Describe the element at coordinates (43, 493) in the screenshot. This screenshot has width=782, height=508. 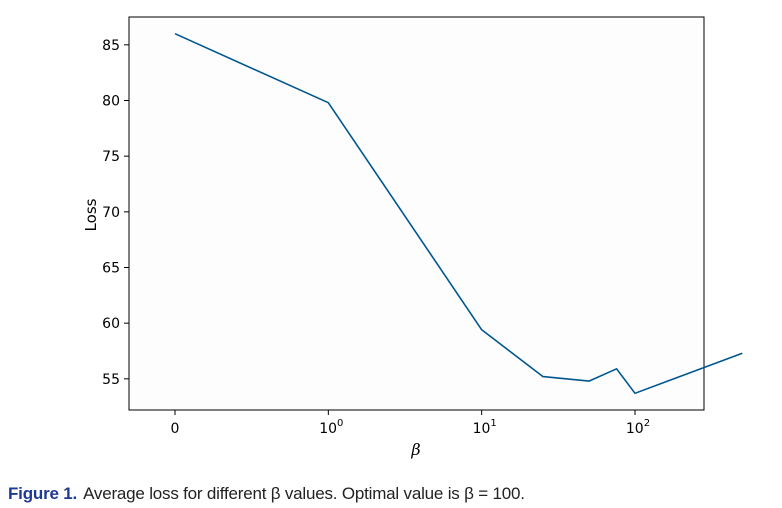
I see `caption-label: Figure 1.` at that location.